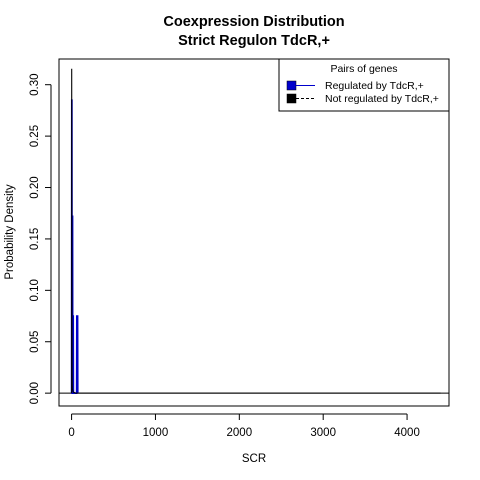  I want to click on x-tick-label: 1000, so click(156, 433).